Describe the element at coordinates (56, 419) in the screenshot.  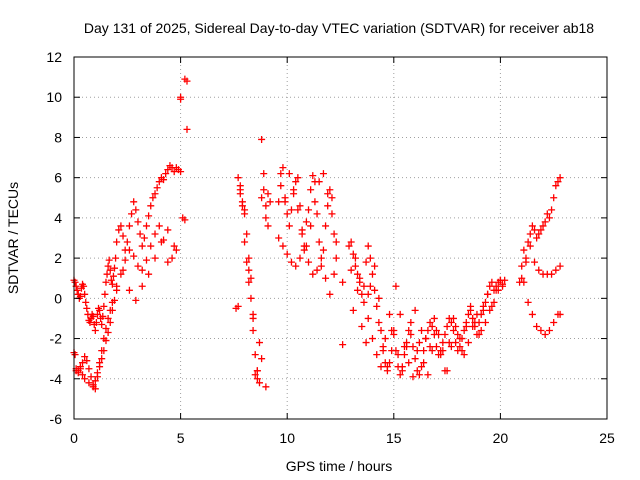
I see `y-tick-label: -6` at that location.